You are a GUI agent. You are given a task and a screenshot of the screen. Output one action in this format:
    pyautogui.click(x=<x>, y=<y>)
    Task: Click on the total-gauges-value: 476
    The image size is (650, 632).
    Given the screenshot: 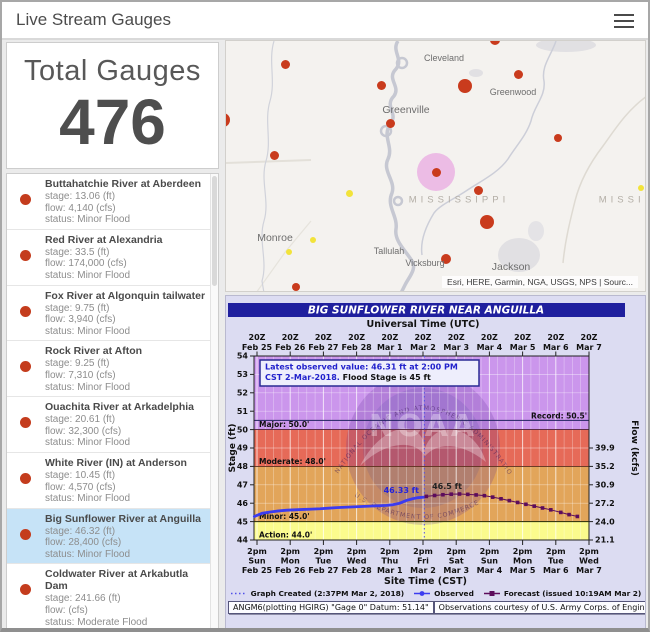 What is the action you would take?
    pyautogui.click(x=112, y=122)
    